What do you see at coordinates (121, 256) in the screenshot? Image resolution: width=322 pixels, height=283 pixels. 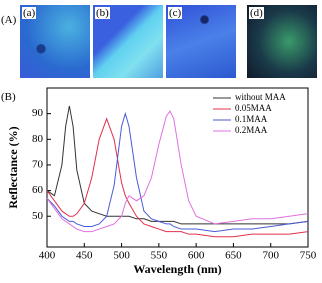 I see `x-tick-label: 500` at bounding box center [121, 256].